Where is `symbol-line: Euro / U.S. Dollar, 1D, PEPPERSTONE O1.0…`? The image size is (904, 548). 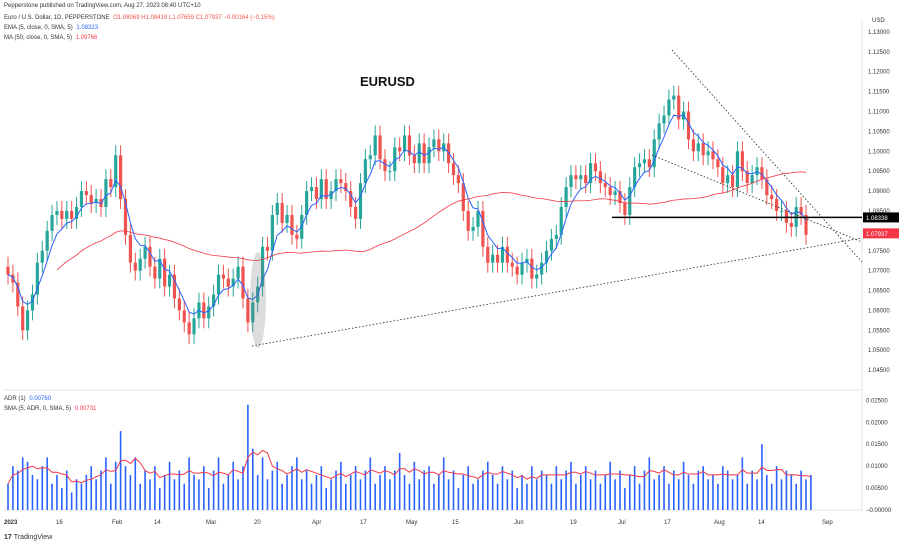
symbol-line: Euro / U.S. Dollar, 1D, PEPPERSTONE O1.0… is located at coordinates (139, 18).